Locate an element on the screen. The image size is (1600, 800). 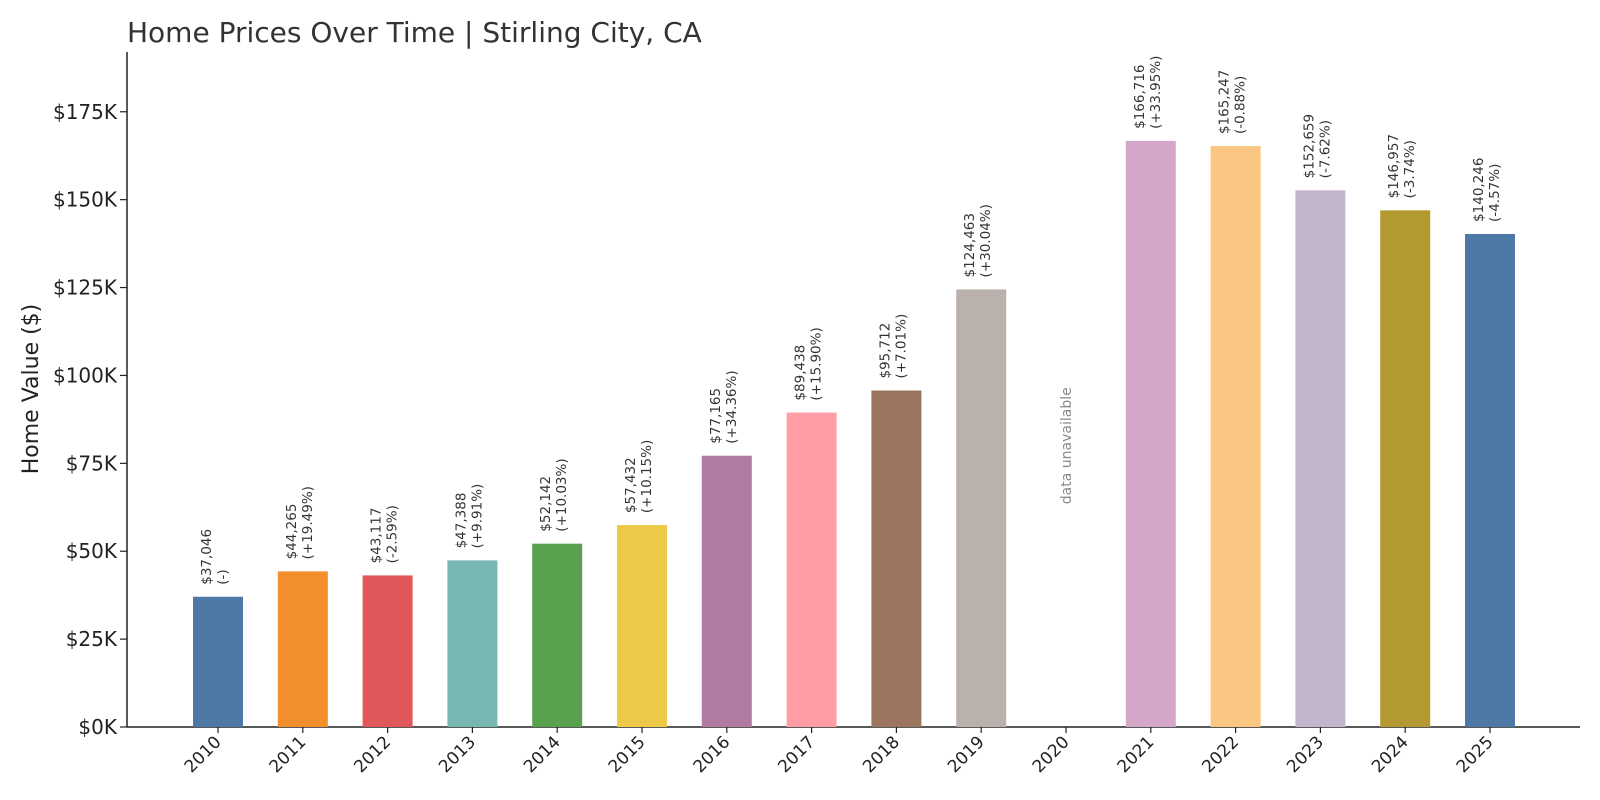
bar-value-label: $52,142 is located at coordinates (546, 504).